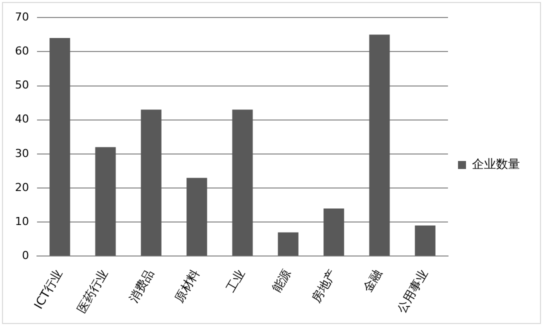  I want to click on y-tick-label: 60, so click(21, 51).